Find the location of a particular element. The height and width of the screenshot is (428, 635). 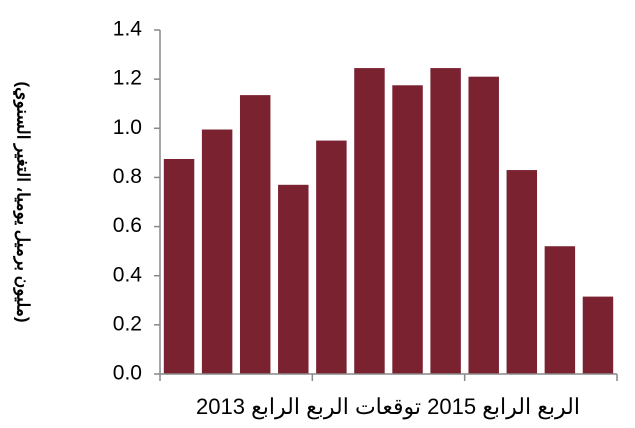

y-tick-label: 0.0 is located at coordinates (127, 373).